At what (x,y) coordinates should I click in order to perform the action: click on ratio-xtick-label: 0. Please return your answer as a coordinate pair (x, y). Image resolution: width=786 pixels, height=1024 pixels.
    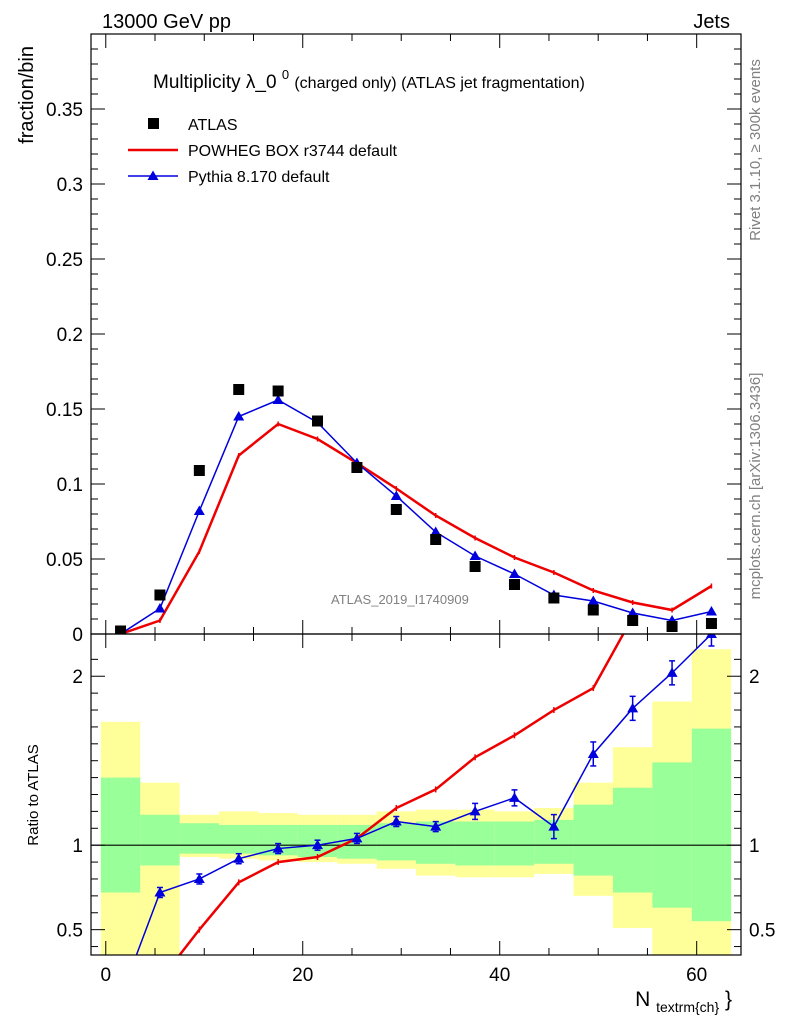
    Looking at the image, I should click on (105, 975).